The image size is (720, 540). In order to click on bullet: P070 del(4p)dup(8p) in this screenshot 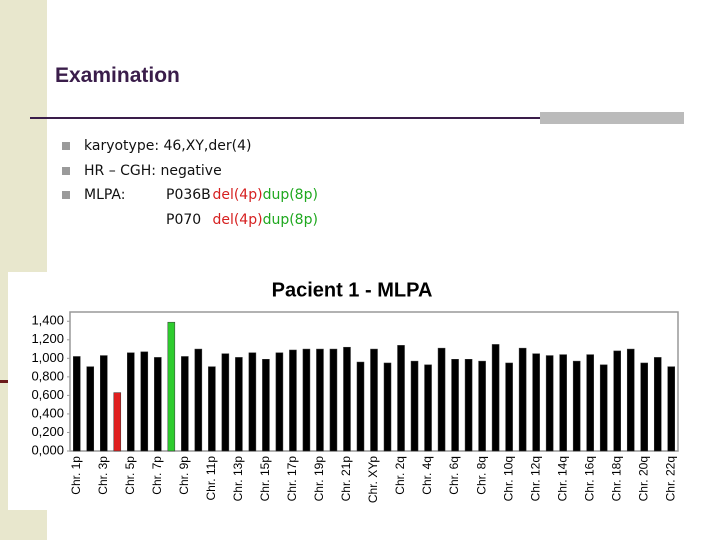, I will do `click(190, 220)`.